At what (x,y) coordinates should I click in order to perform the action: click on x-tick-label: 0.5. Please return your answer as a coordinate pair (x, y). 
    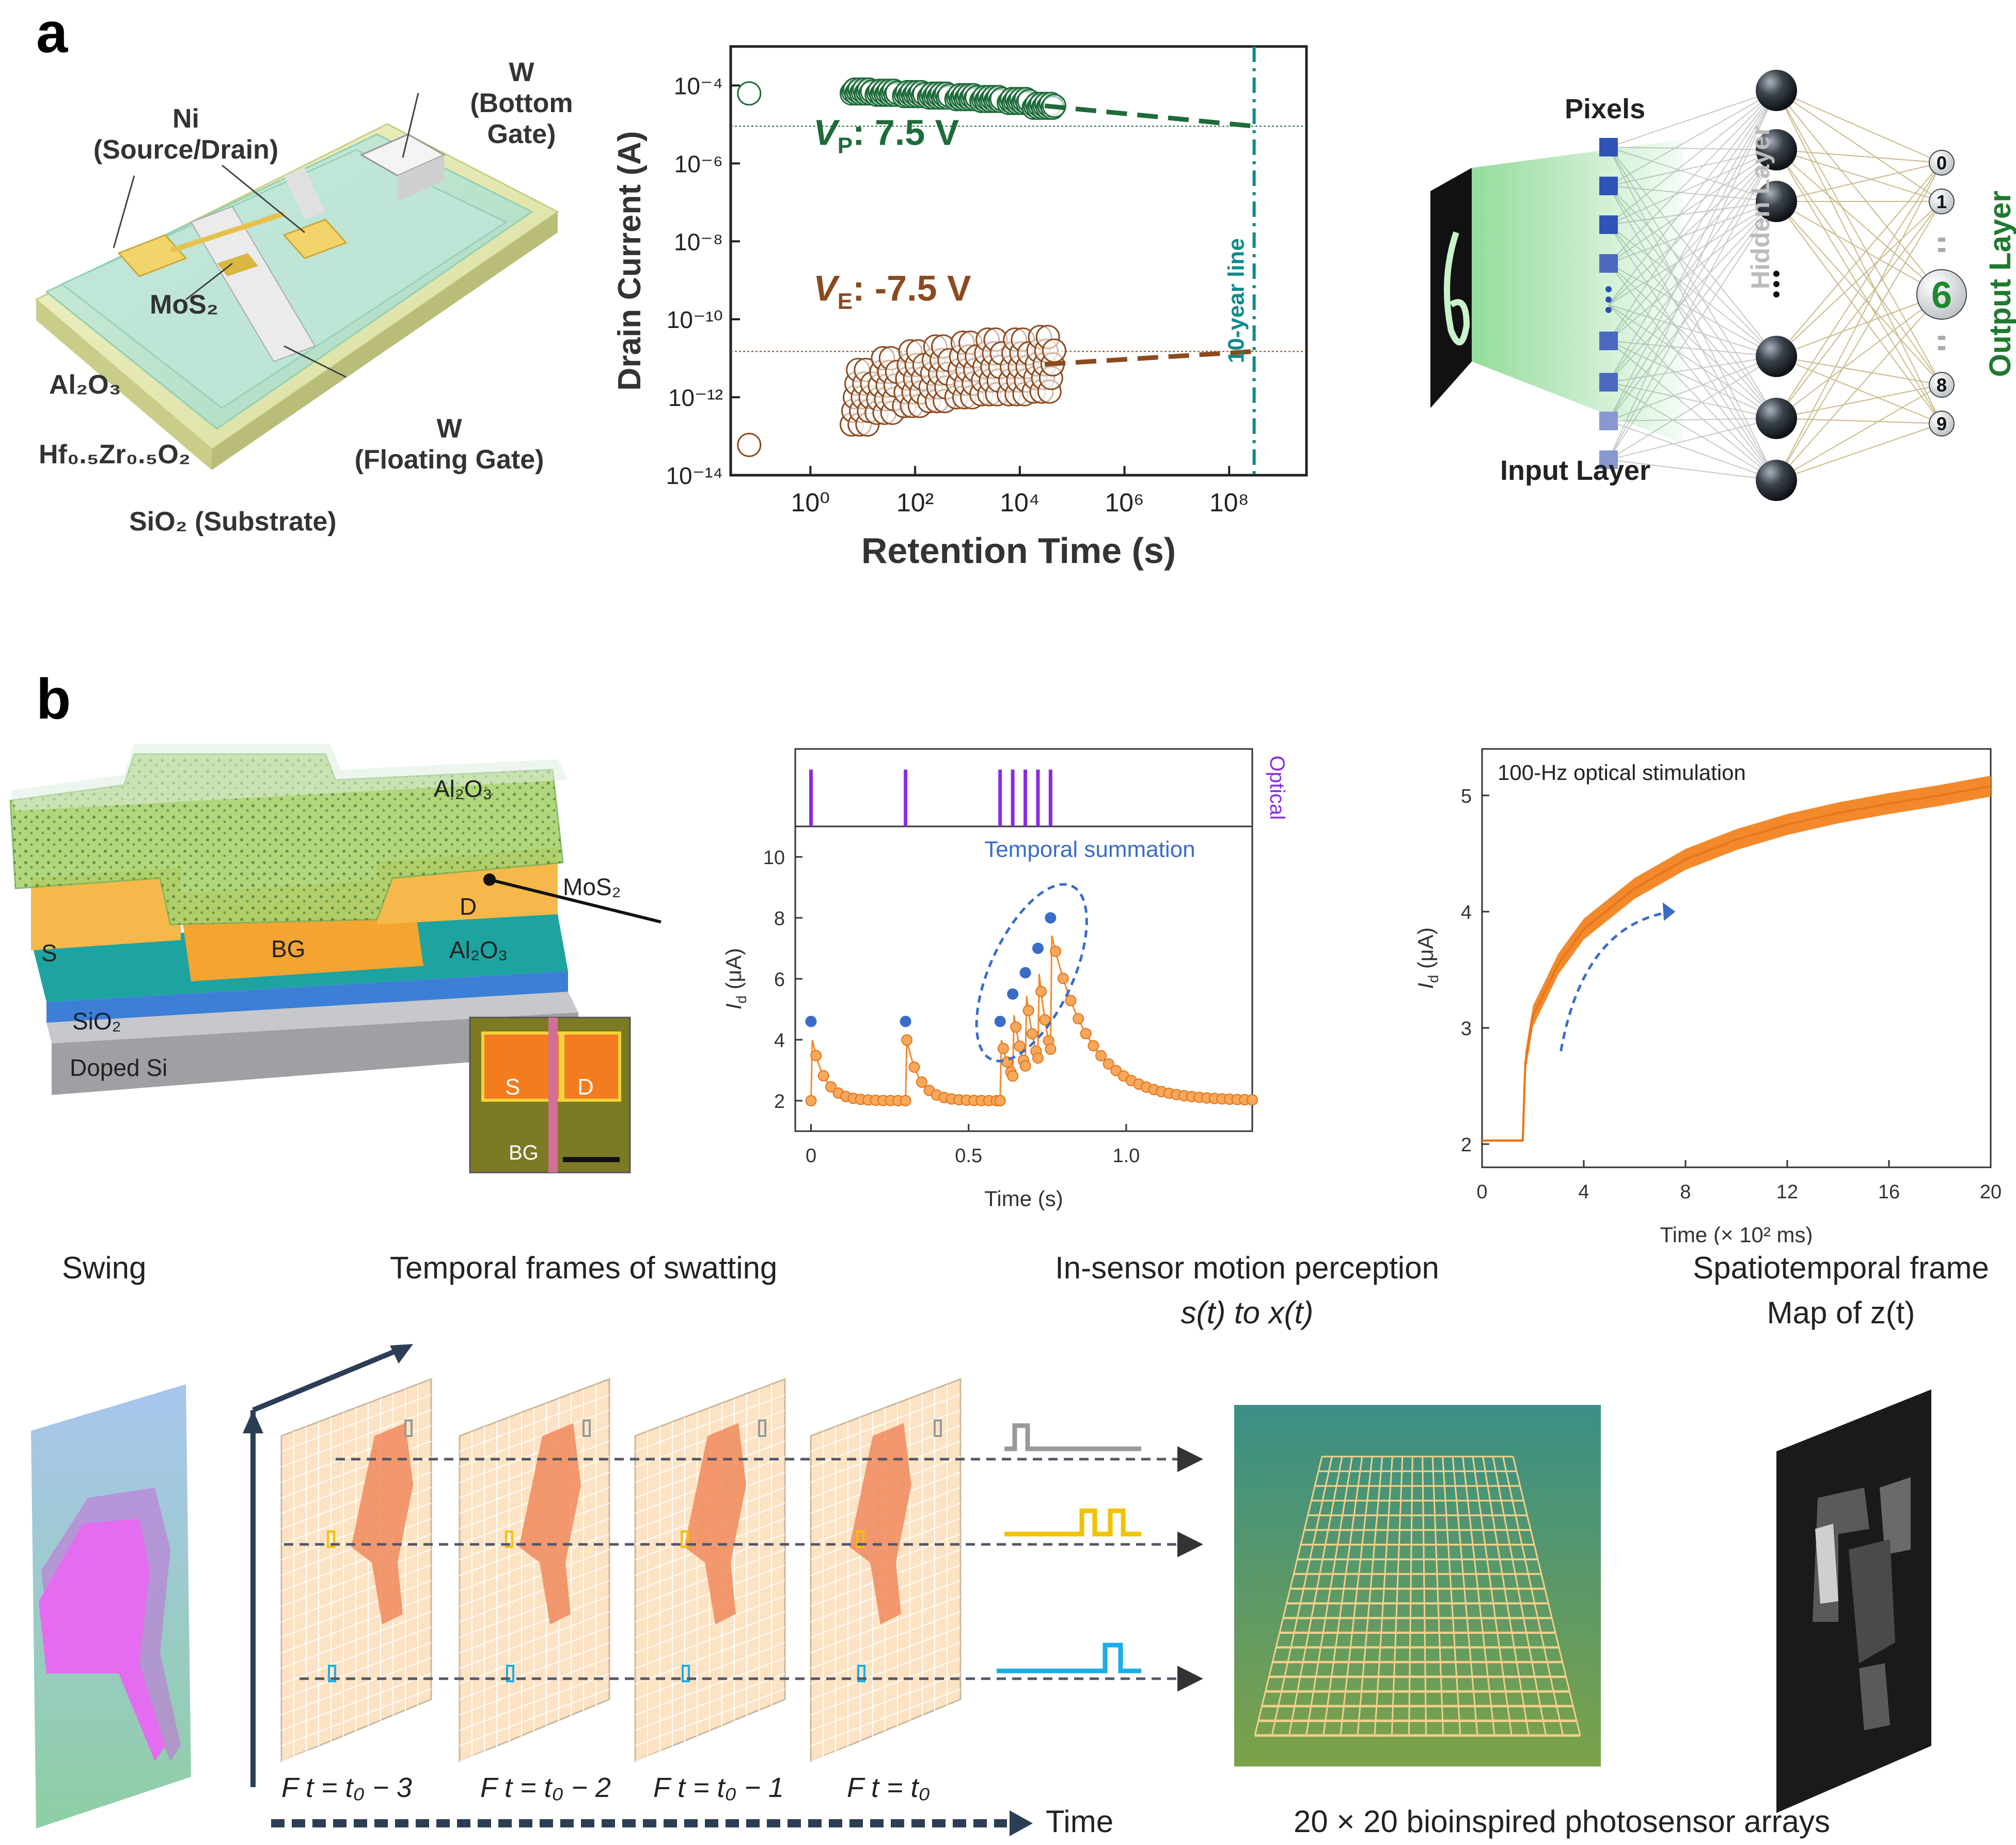
    Looking at the image, I should click on (969, 1156).